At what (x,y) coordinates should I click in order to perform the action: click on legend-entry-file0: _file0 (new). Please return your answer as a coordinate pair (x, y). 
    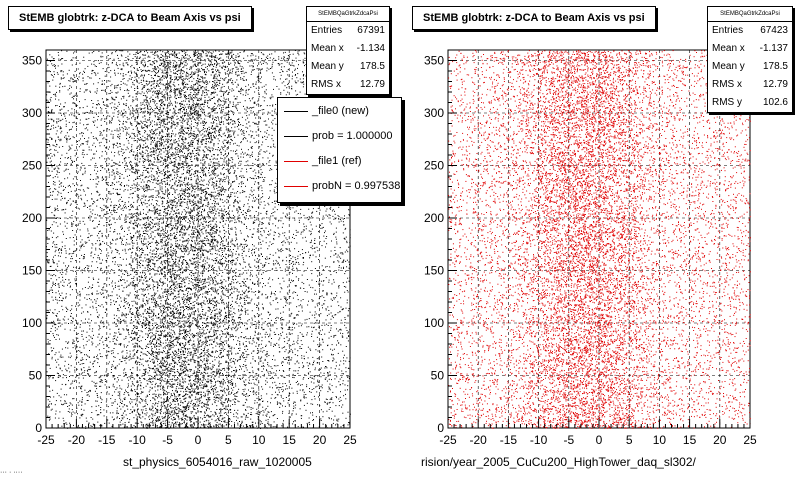
    Looking at the image, I should click on (339, 111).